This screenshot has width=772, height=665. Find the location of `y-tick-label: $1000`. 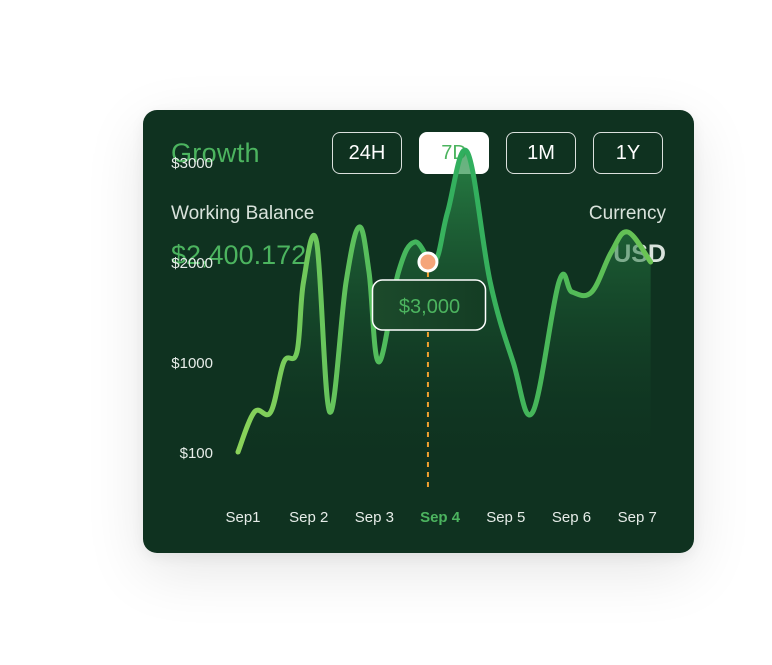

y-tick-label: $1000 is located at coordinates (192, 363).